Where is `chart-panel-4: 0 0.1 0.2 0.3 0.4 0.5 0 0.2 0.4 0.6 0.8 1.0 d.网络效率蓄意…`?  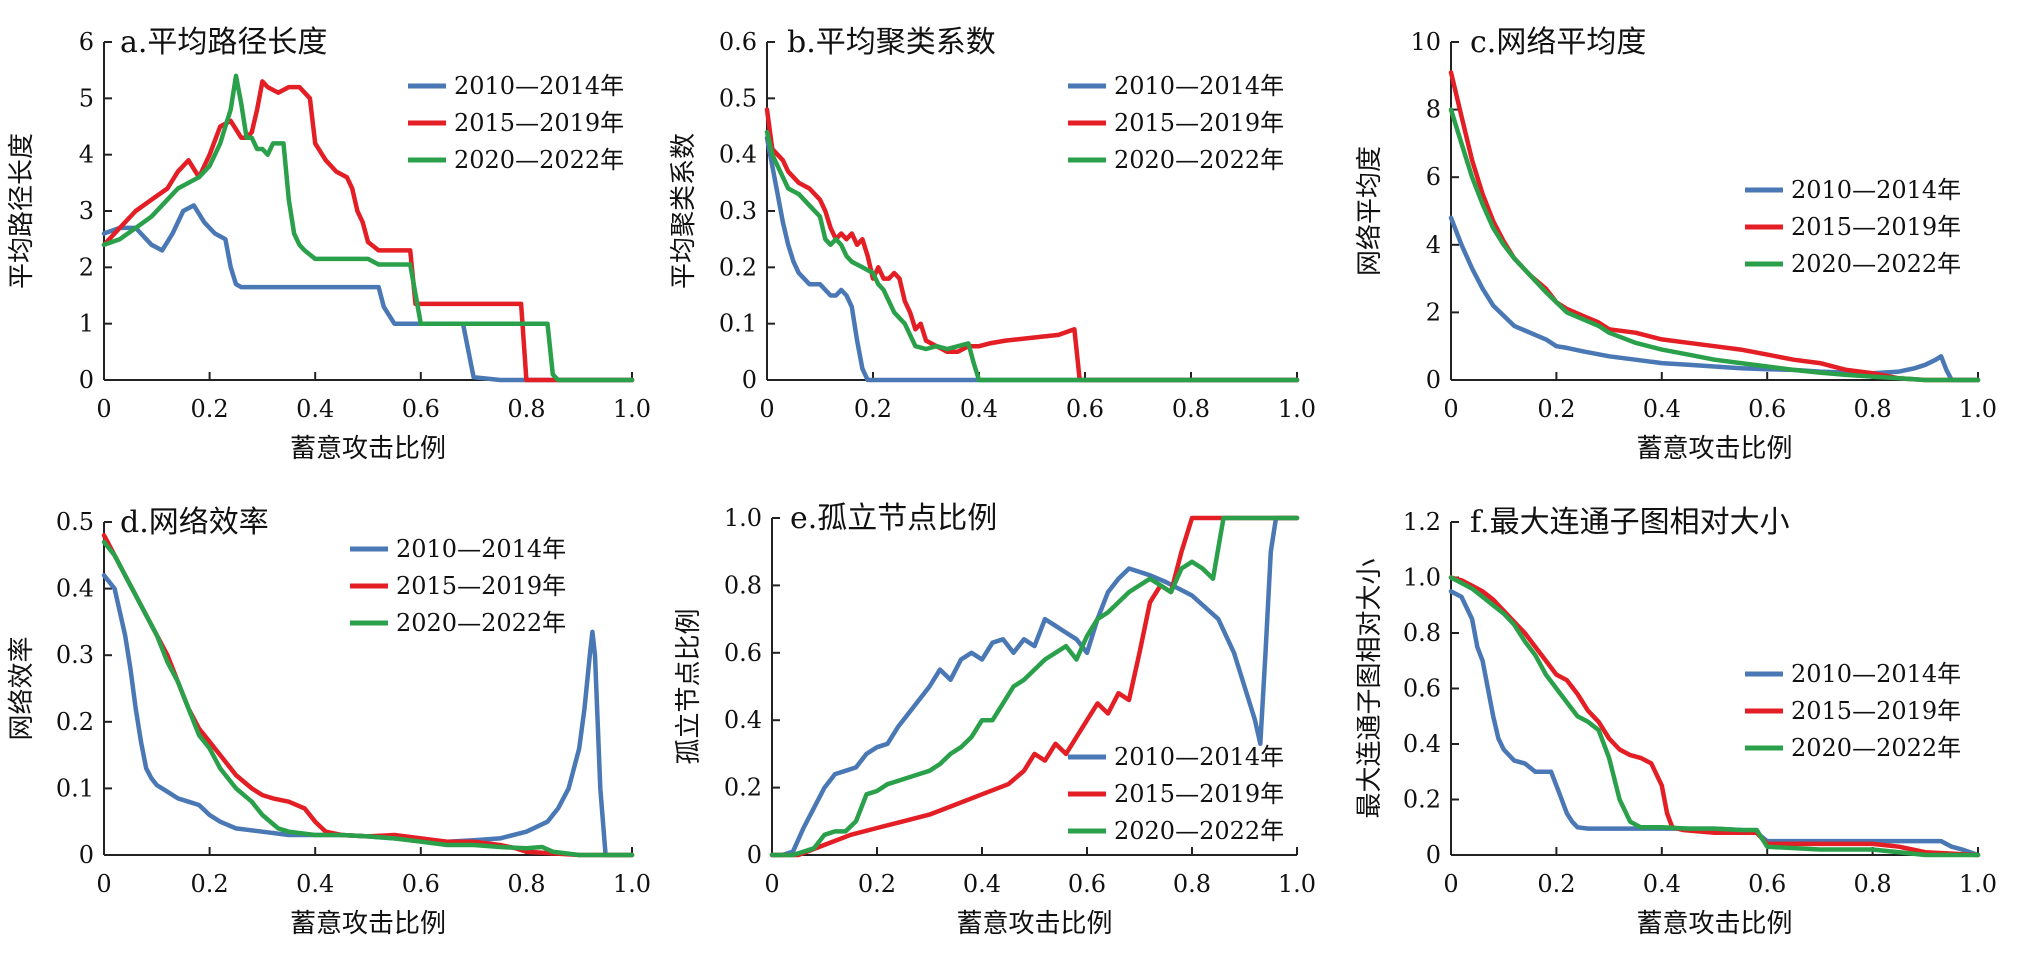 chart-panel-4: 0 0.1 0.2 0.3 0.4 0.5 0 0.2 0.4 0.6 0.8 1.0 d.网络效率蓄意… is located at coordinates (329, 722).